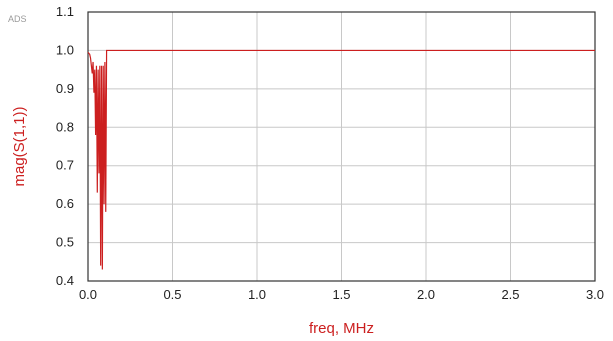  Describe the element at coordinates (17, 19) in the screenshot. I see `ads-watermark: ADS` at that location.